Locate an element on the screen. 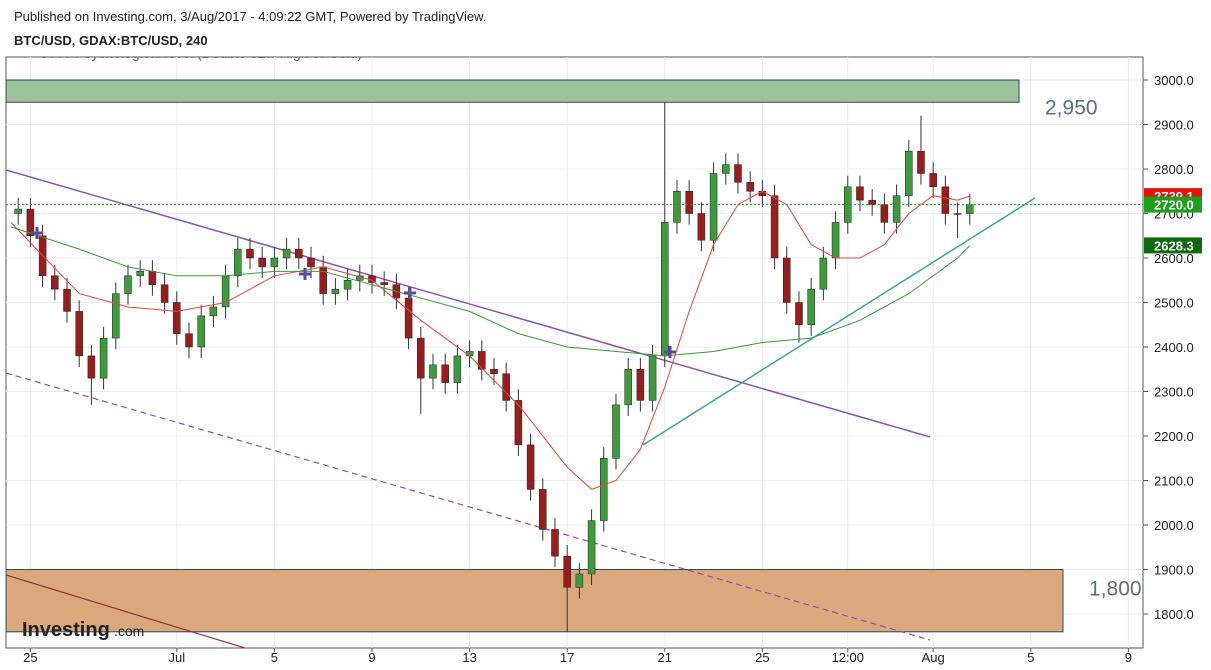  y-tick-label: 2500.0 is located at coordinates (1174, 303).